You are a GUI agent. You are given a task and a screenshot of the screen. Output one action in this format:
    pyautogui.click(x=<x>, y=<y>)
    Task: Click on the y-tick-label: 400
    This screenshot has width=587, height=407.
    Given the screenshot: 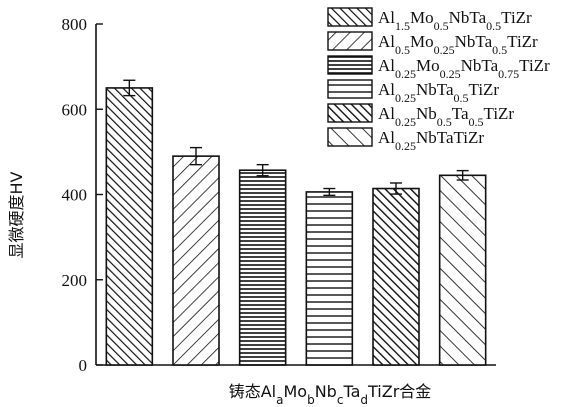 What is the action you would take?
    pyautogui.click(x=75, y=195)
    